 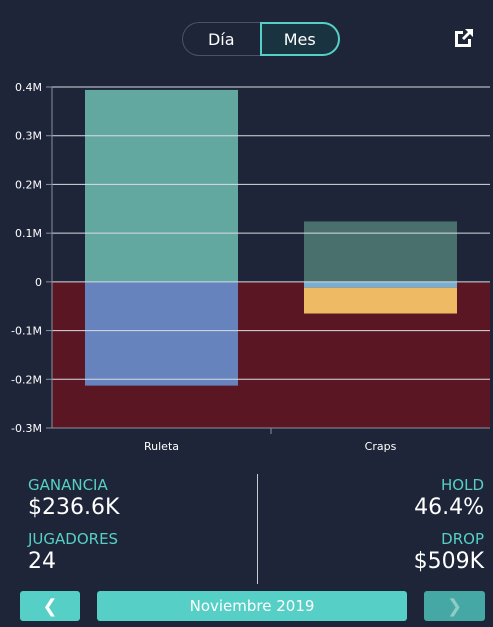 What do you see at coordinates (464, 38) in the screenshot?
I see `external-link-icon` at bounding box center [464, 38].